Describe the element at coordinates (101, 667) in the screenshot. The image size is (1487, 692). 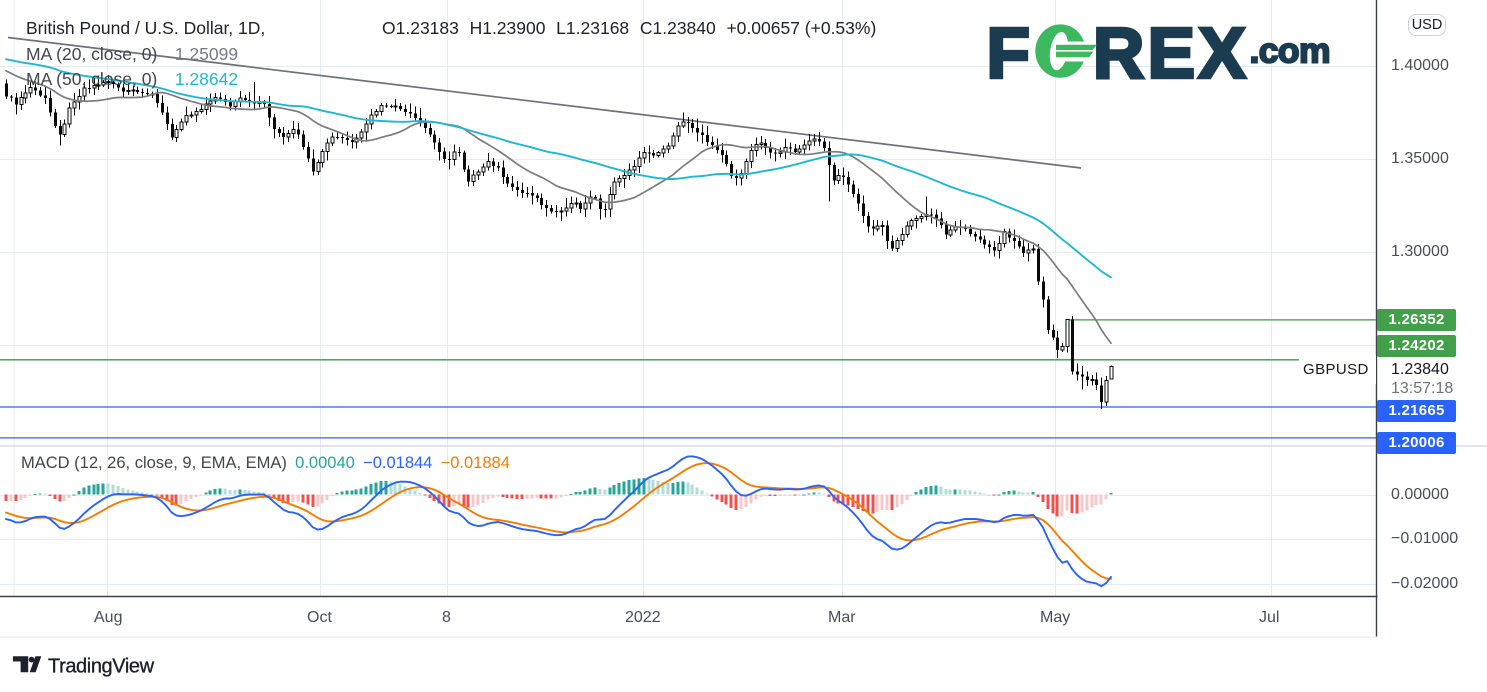
I see `svg-text: TradingView` at that location.